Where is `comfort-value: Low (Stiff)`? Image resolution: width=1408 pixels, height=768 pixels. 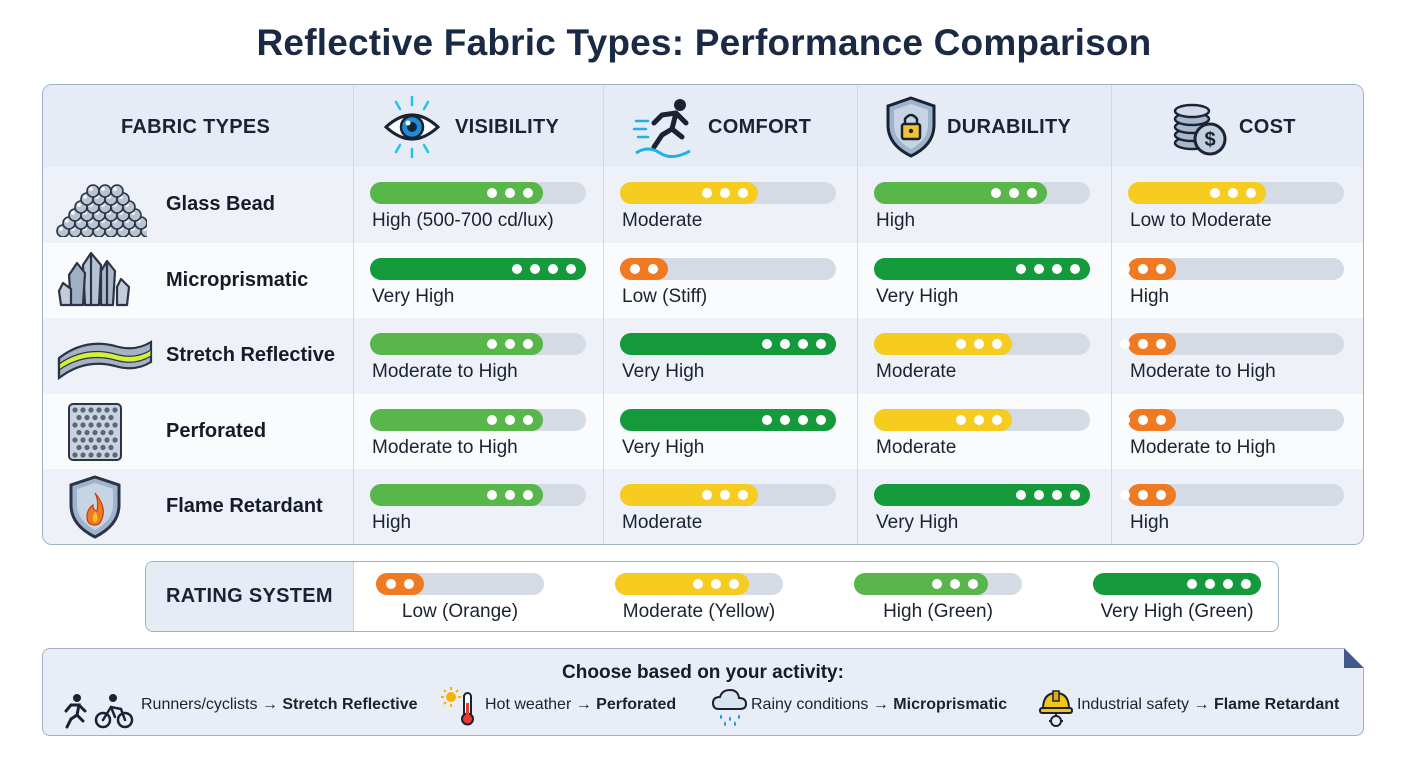
comfort-value: Low (Stiff) is located at coordinates (665, 296).